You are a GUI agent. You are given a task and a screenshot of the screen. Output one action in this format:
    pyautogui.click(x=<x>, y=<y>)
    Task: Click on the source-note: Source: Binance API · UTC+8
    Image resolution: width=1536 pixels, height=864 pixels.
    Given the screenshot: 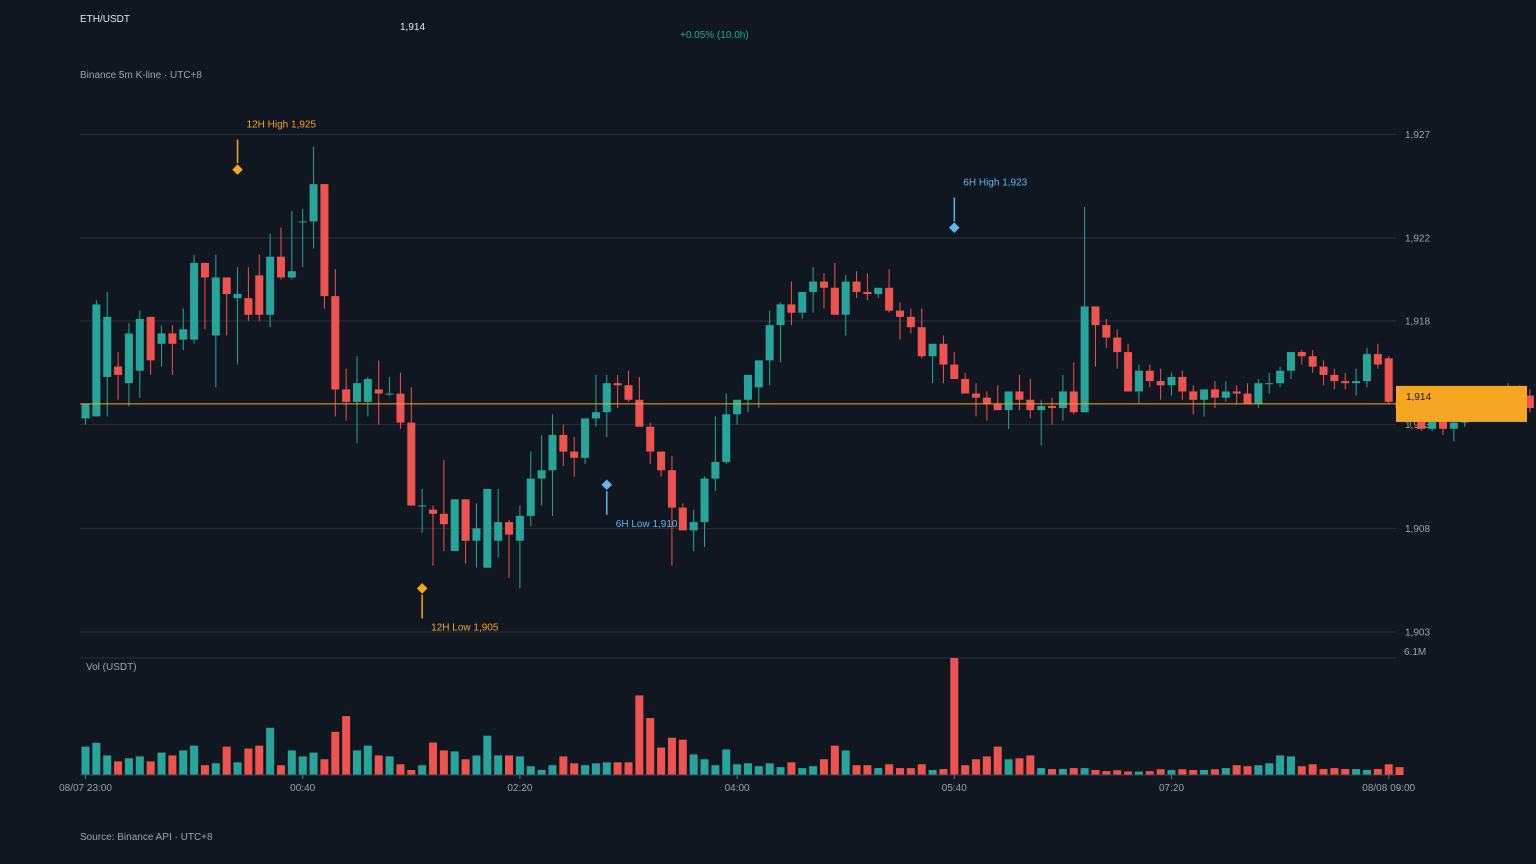 What is the action you would take?
    pyautogui.click(x=146, y=837)
    